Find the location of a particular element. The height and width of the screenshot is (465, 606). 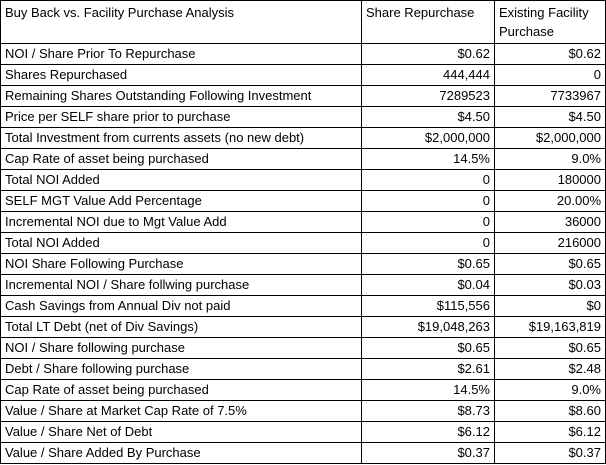

row-label-cell: SELF MGT Value Add Percentage is located at coordinates (181, 201).